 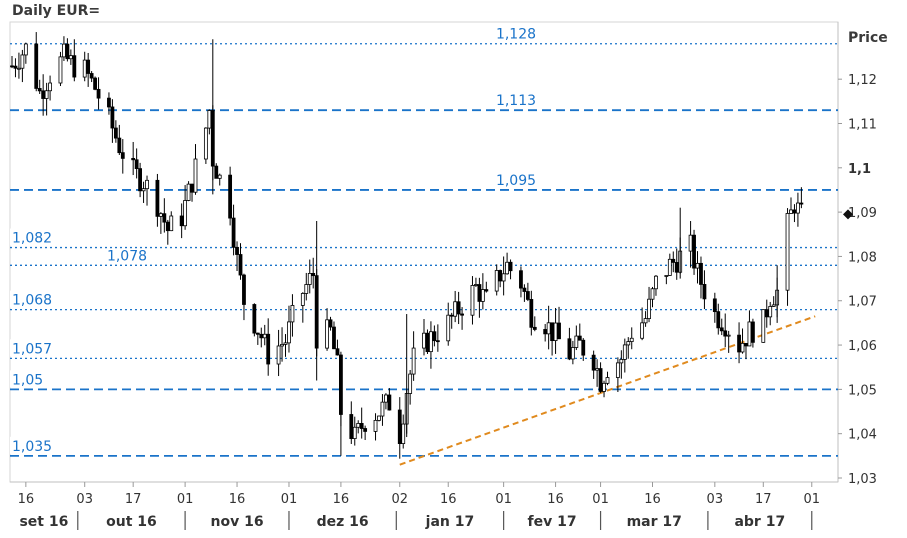 I want to click on y-tick-label: 1,07, so click(x=862, y=302).